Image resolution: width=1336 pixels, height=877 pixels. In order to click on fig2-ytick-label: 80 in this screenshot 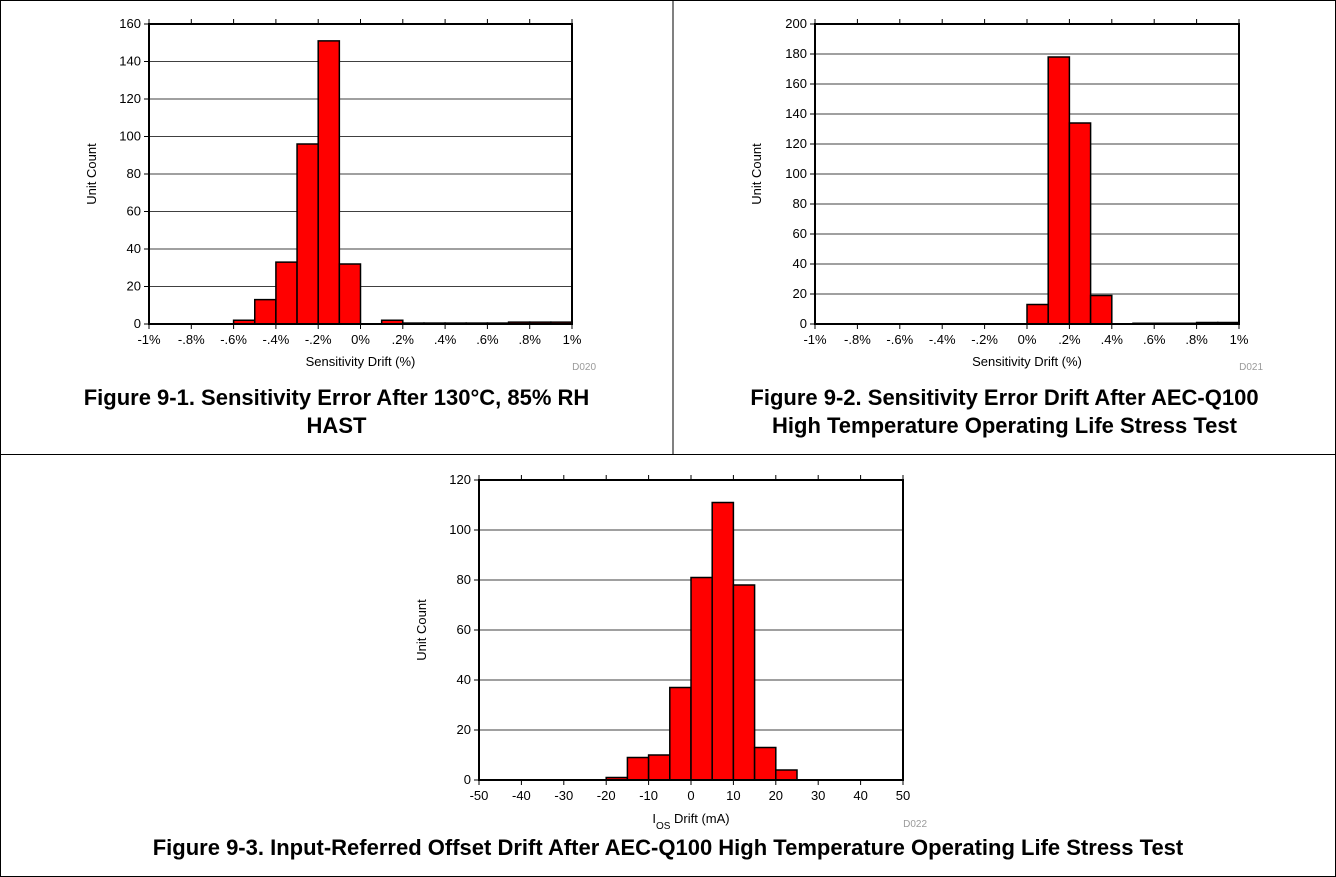, I will do `click(800, 203)`.